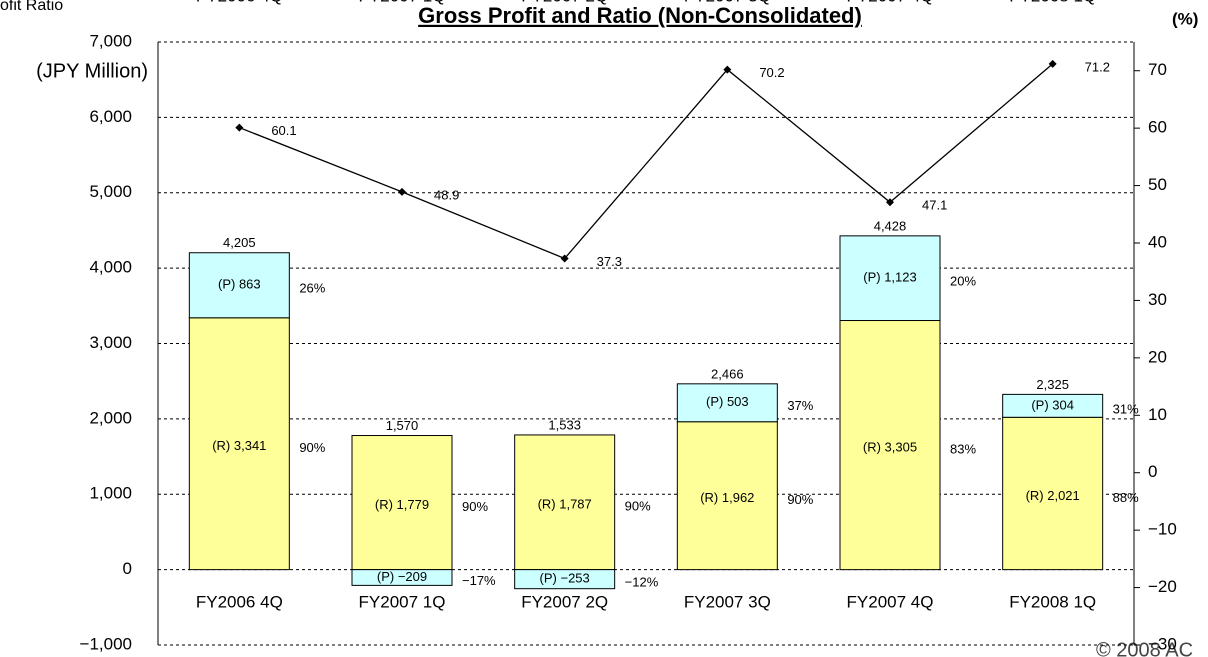 This screenshot has height=657, width=1208. I want to click on y-tick-label: 4,000, so click(110, 267).